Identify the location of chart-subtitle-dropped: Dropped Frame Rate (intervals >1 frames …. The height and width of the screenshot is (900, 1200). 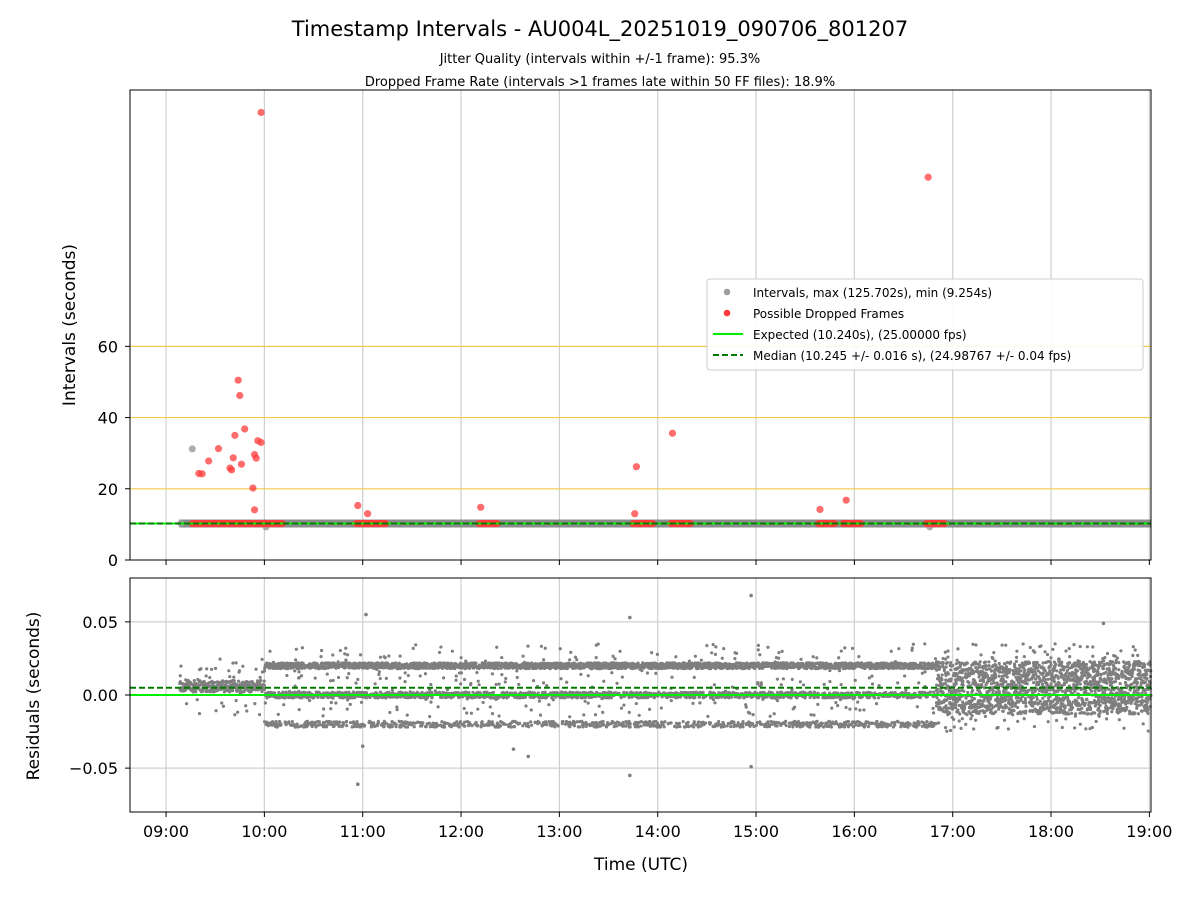
(600, 82).